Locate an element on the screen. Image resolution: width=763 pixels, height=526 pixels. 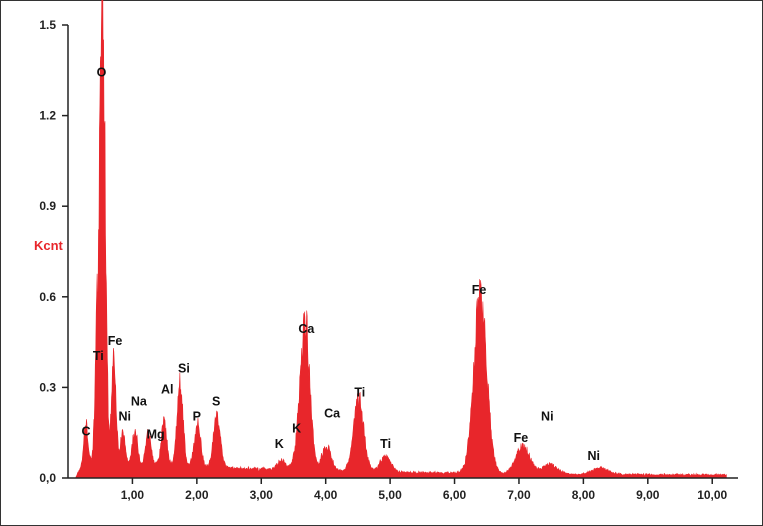
y-axis-ticks: 0,0 0.3 0.6 0.9 1.2 1.5 is located at coordinates (53, 251).